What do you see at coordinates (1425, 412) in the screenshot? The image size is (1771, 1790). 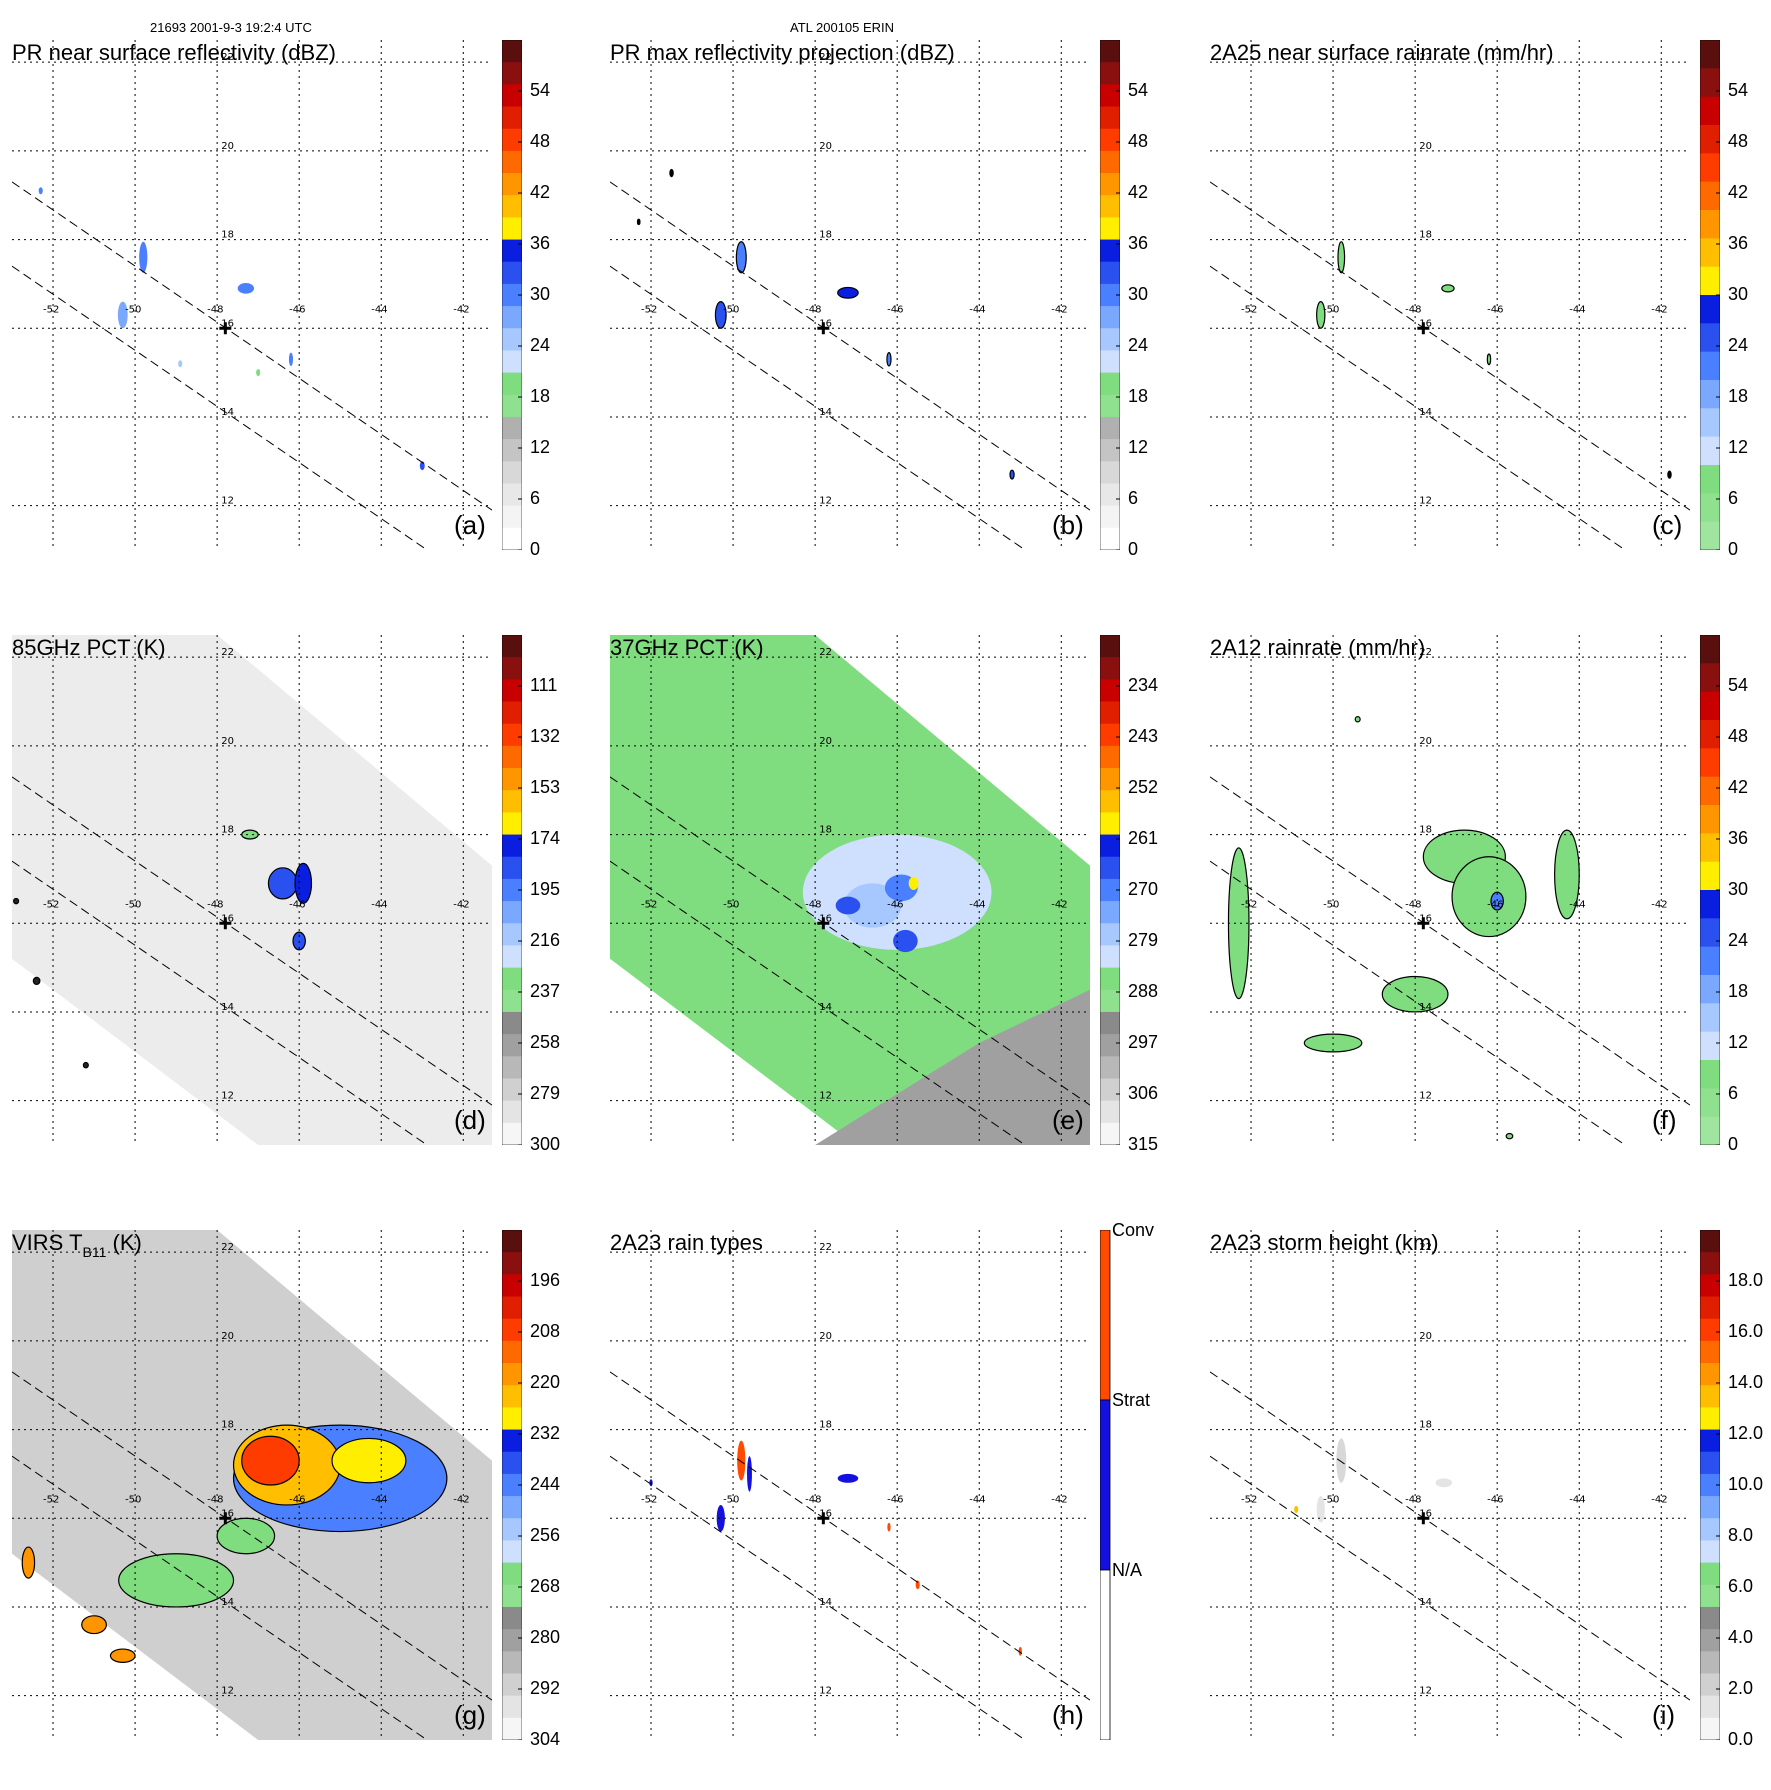 I see `lat-tick-label: 14` at bounding box center [1425, 412].